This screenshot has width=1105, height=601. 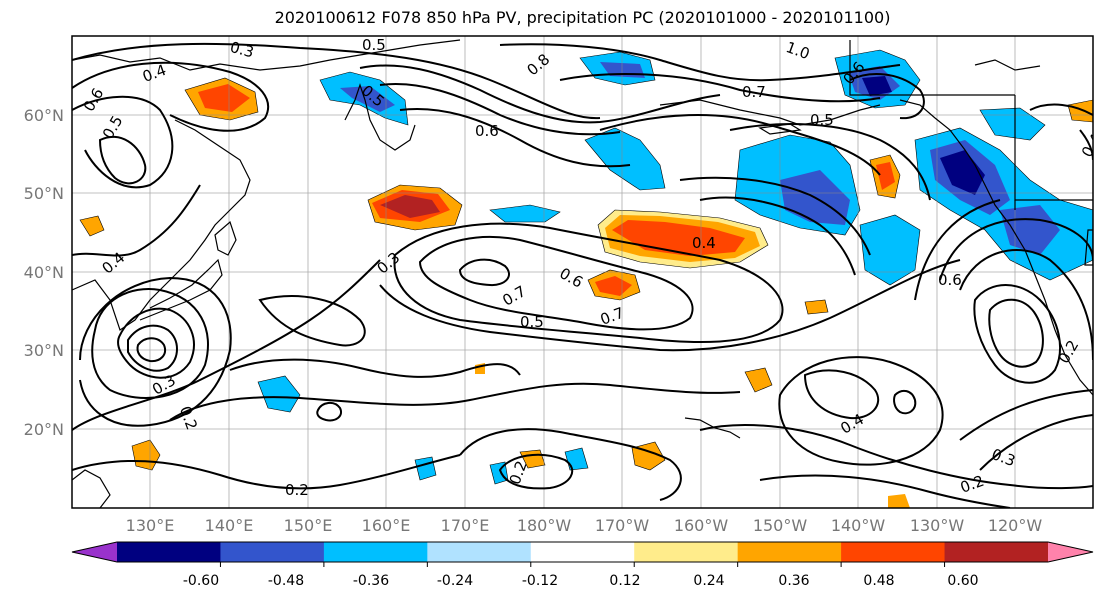 I want to click on colorbar-extend-low, so click(x=94, y=552).